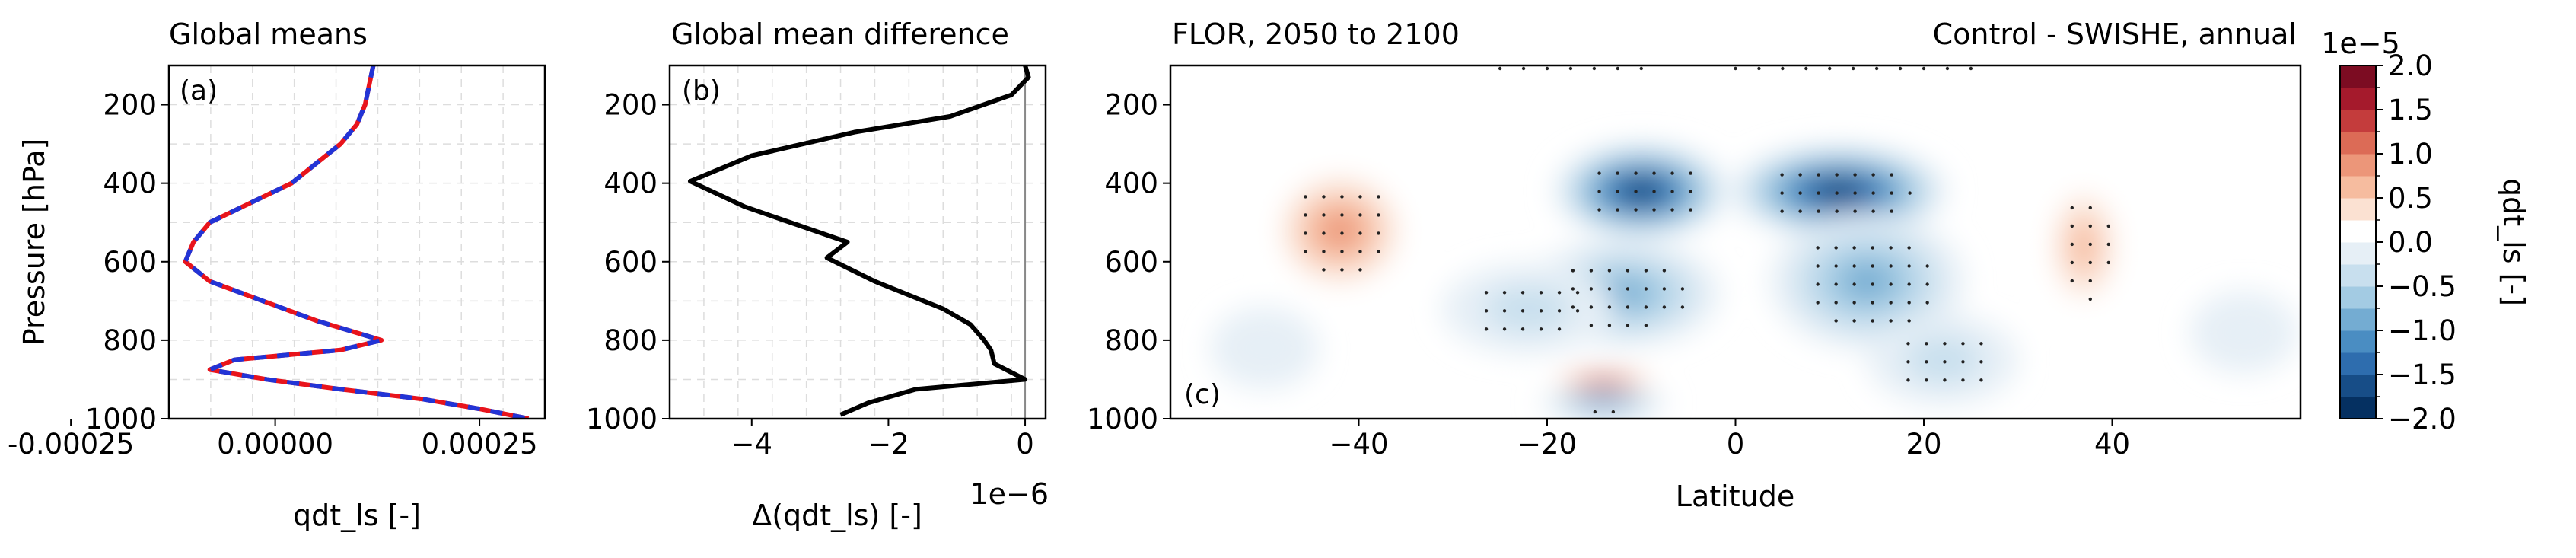 This screenshot has width=2576, height=558. I want to click on panel-b-yticks: 200 400 600 800 1000, so click(628, 262).